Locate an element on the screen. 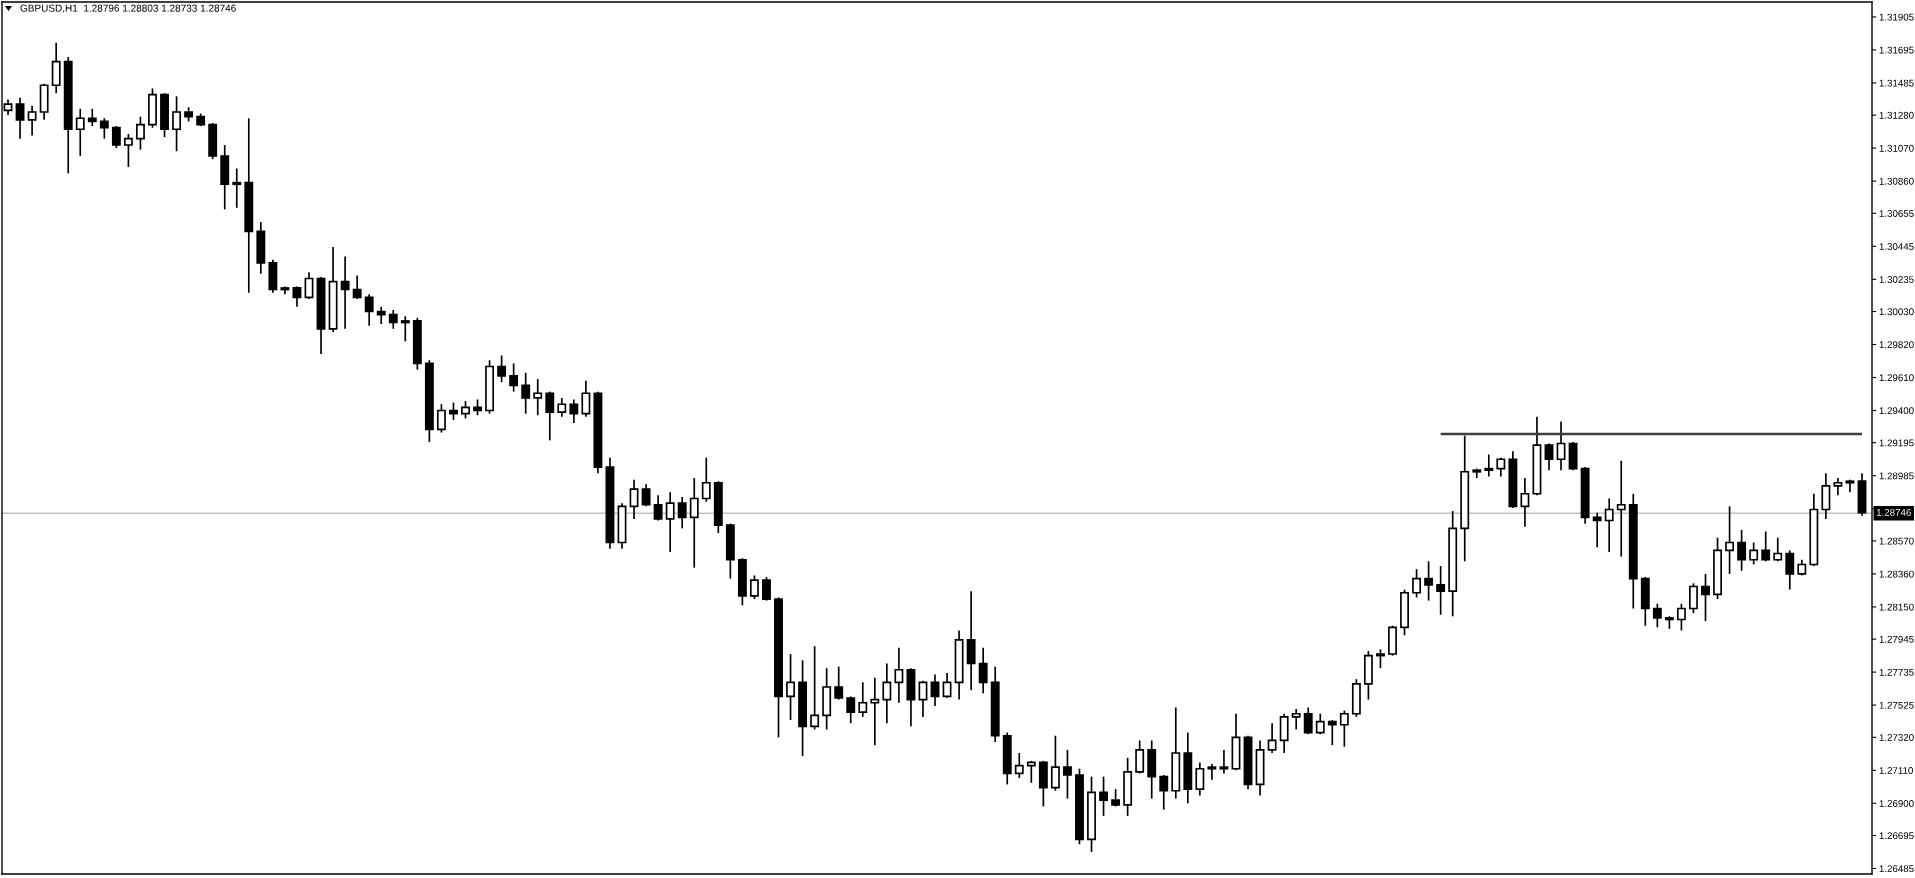 This screenshot has width=1915, height=878. y-tick-label: 1.29195 is located at coordinates (1896, 443).